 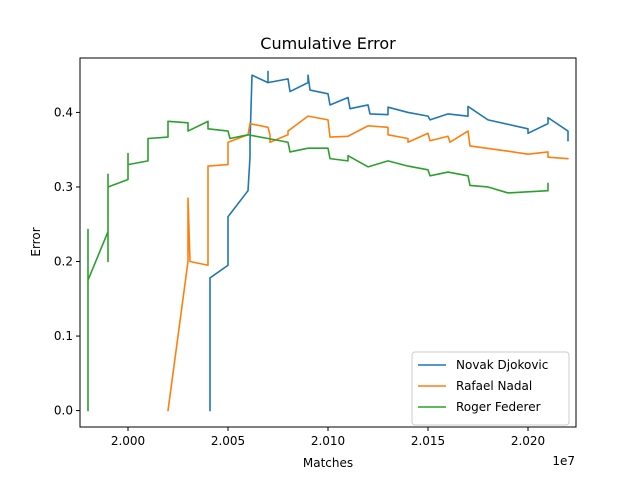 I want to click on x-tick-label: 2.010, so click(x=328, y=441).